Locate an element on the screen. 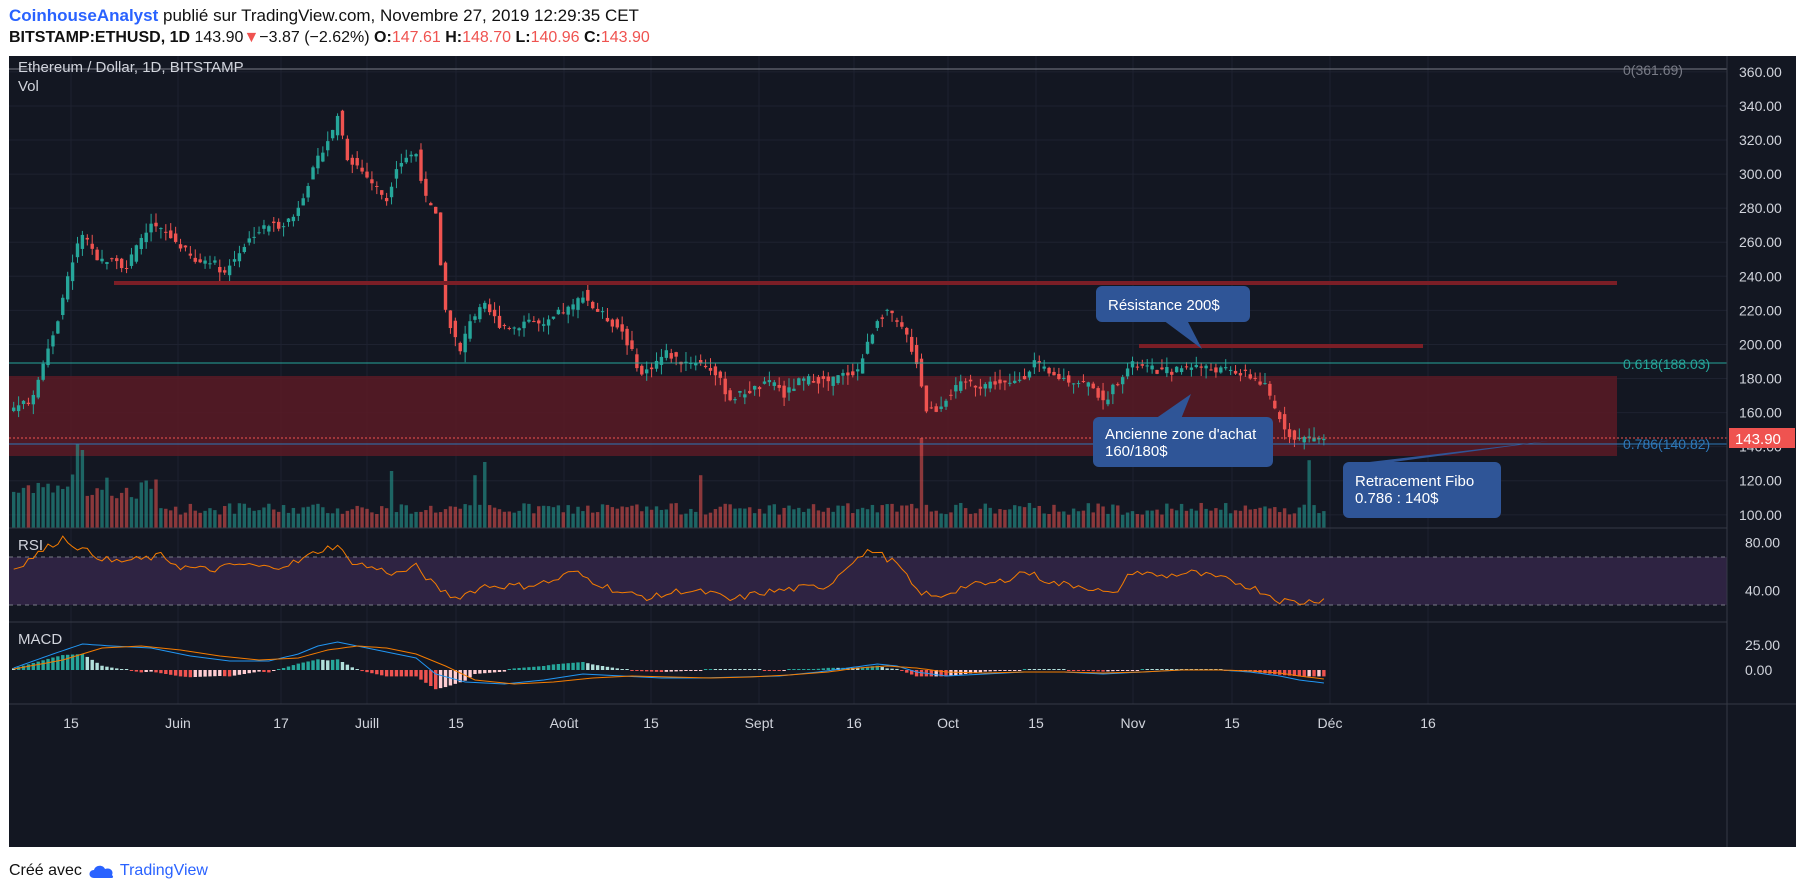 The width and height of the screenshot is (1805, 893). price-tick-label: 280.00 is located at coordinates (1760, 208).